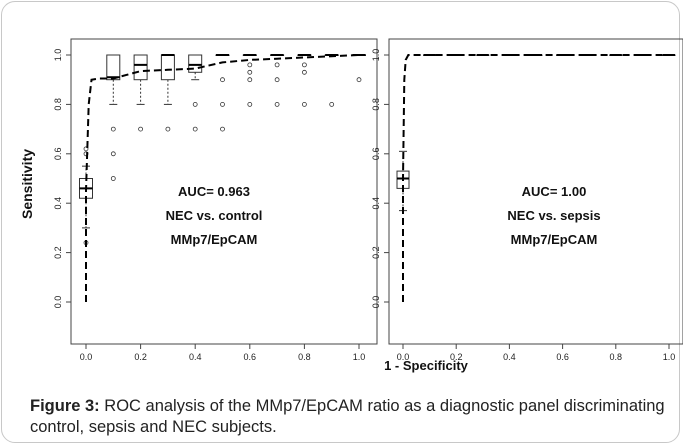  Describe the element at coordinates (426, 365) in the screenshot. I see `x-axis-label: 1 - Specificity` at that location.